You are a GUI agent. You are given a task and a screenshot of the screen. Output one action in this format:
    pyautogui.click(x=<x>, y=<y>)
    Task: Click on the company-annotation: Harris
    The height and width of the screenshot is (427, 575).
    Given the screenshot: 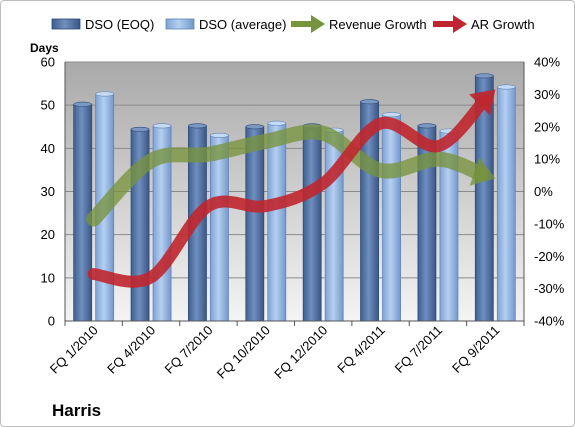 What is the action you would take?
    pyautogui.click(x=76, y=410)
    